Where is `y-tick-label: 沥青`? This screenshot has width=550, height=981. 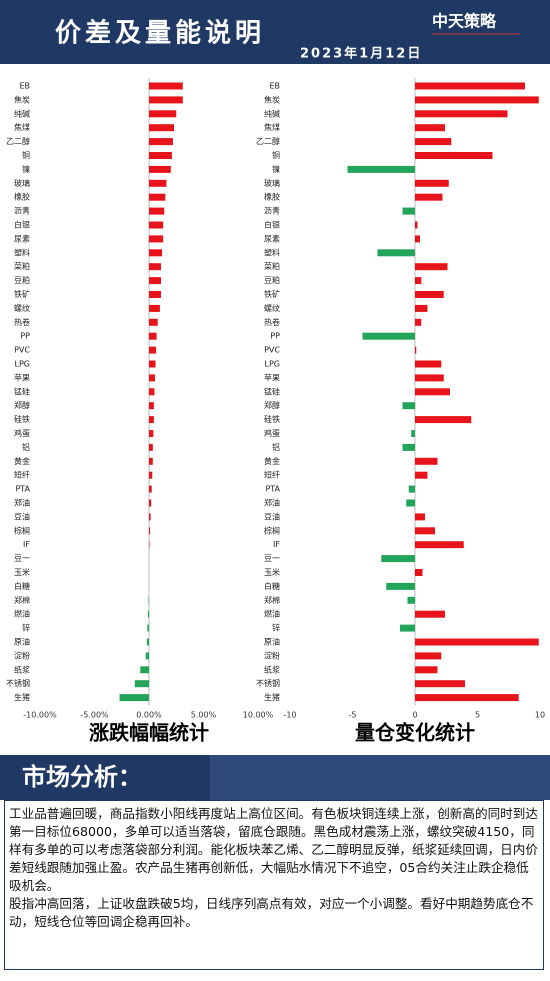 y-tick-label: 沥青 is located at coordinates (22, 211).